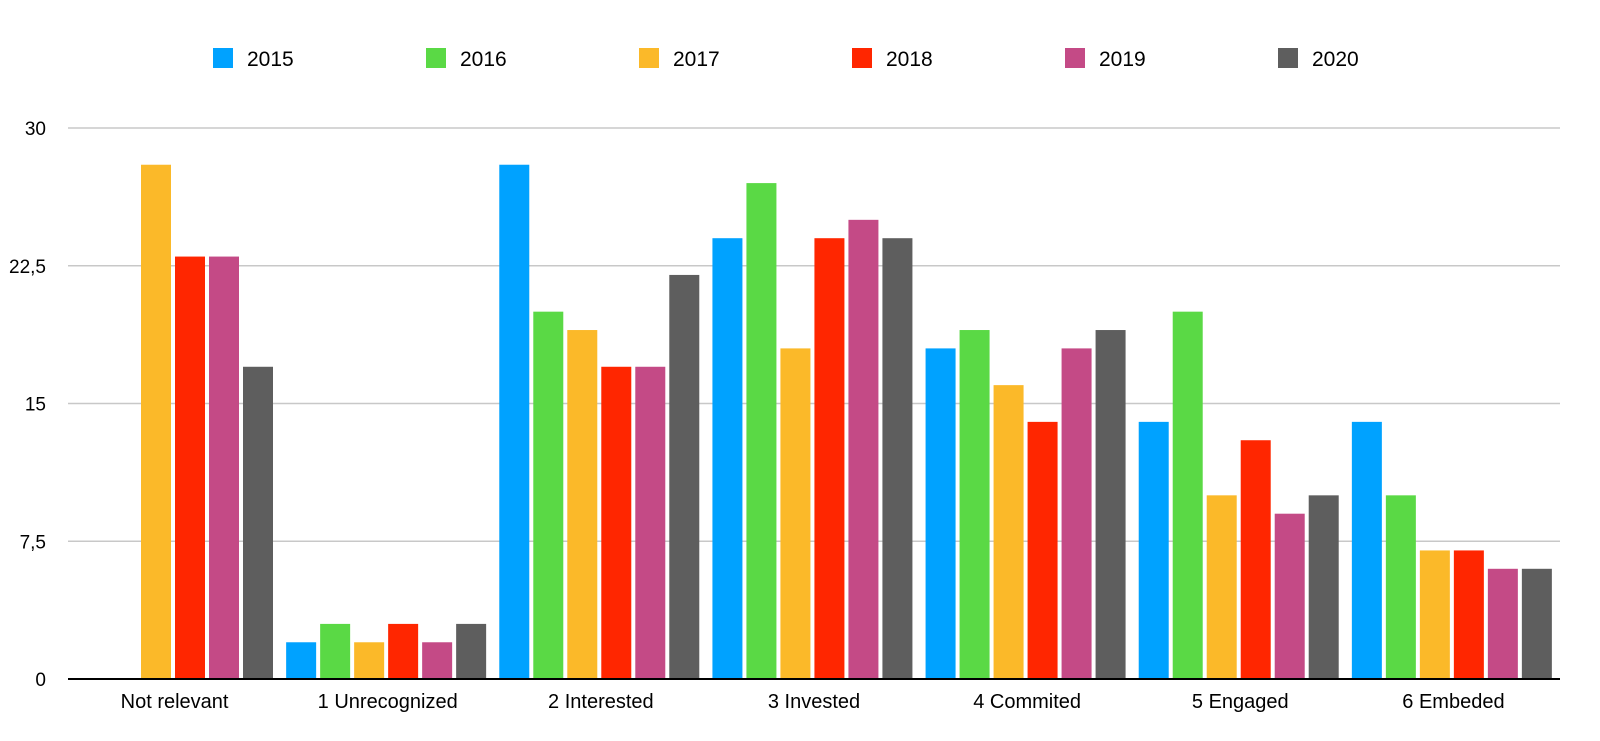 The image size is (1600, 741). What do you see at coordinates (1453, 702) in the screenshot?
I see `x-category-label: 6 Embeded` at bounding box center [1453, 702].